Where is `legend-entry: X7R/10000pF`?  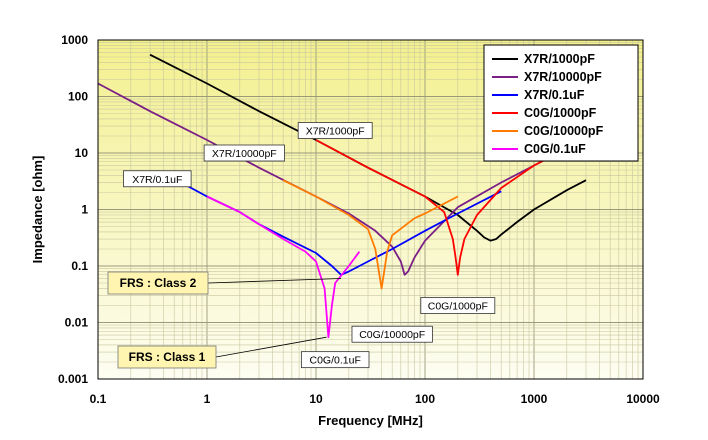 legend-entry: X7R/10000pF is located at coordinates (547, 77).